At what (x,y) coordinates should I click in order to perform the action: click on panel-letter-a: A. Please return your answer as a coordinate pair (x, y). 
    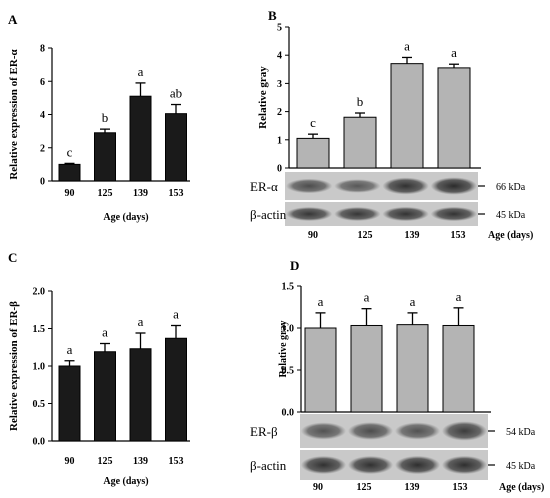
    Looking at the image, I should click on (13, 19).